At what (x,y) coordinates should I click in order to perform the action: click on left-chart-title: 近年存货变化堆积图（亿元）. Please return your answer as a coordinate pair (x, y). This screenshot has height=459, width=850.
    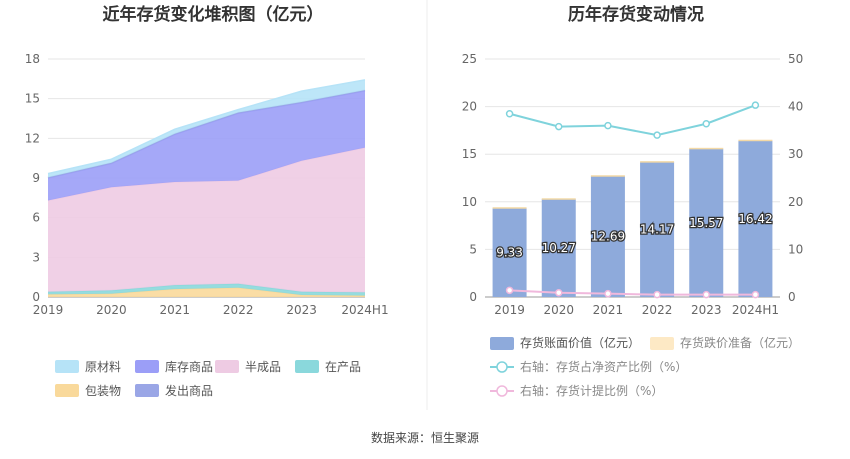
    Looking at the image, I should click on (213, 14).